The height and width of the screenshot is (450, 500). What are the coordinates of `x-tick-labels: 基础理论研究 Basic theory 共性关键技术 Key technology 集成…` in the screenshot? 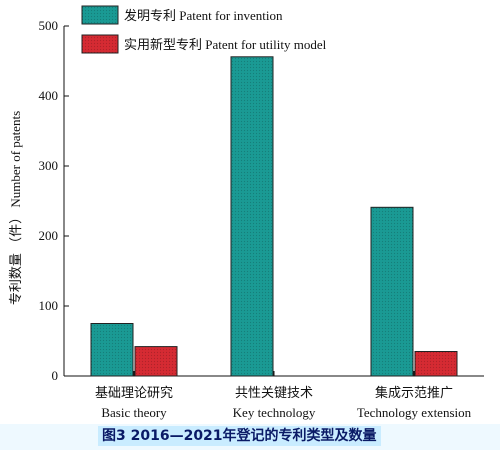 It's located at (283, 402).